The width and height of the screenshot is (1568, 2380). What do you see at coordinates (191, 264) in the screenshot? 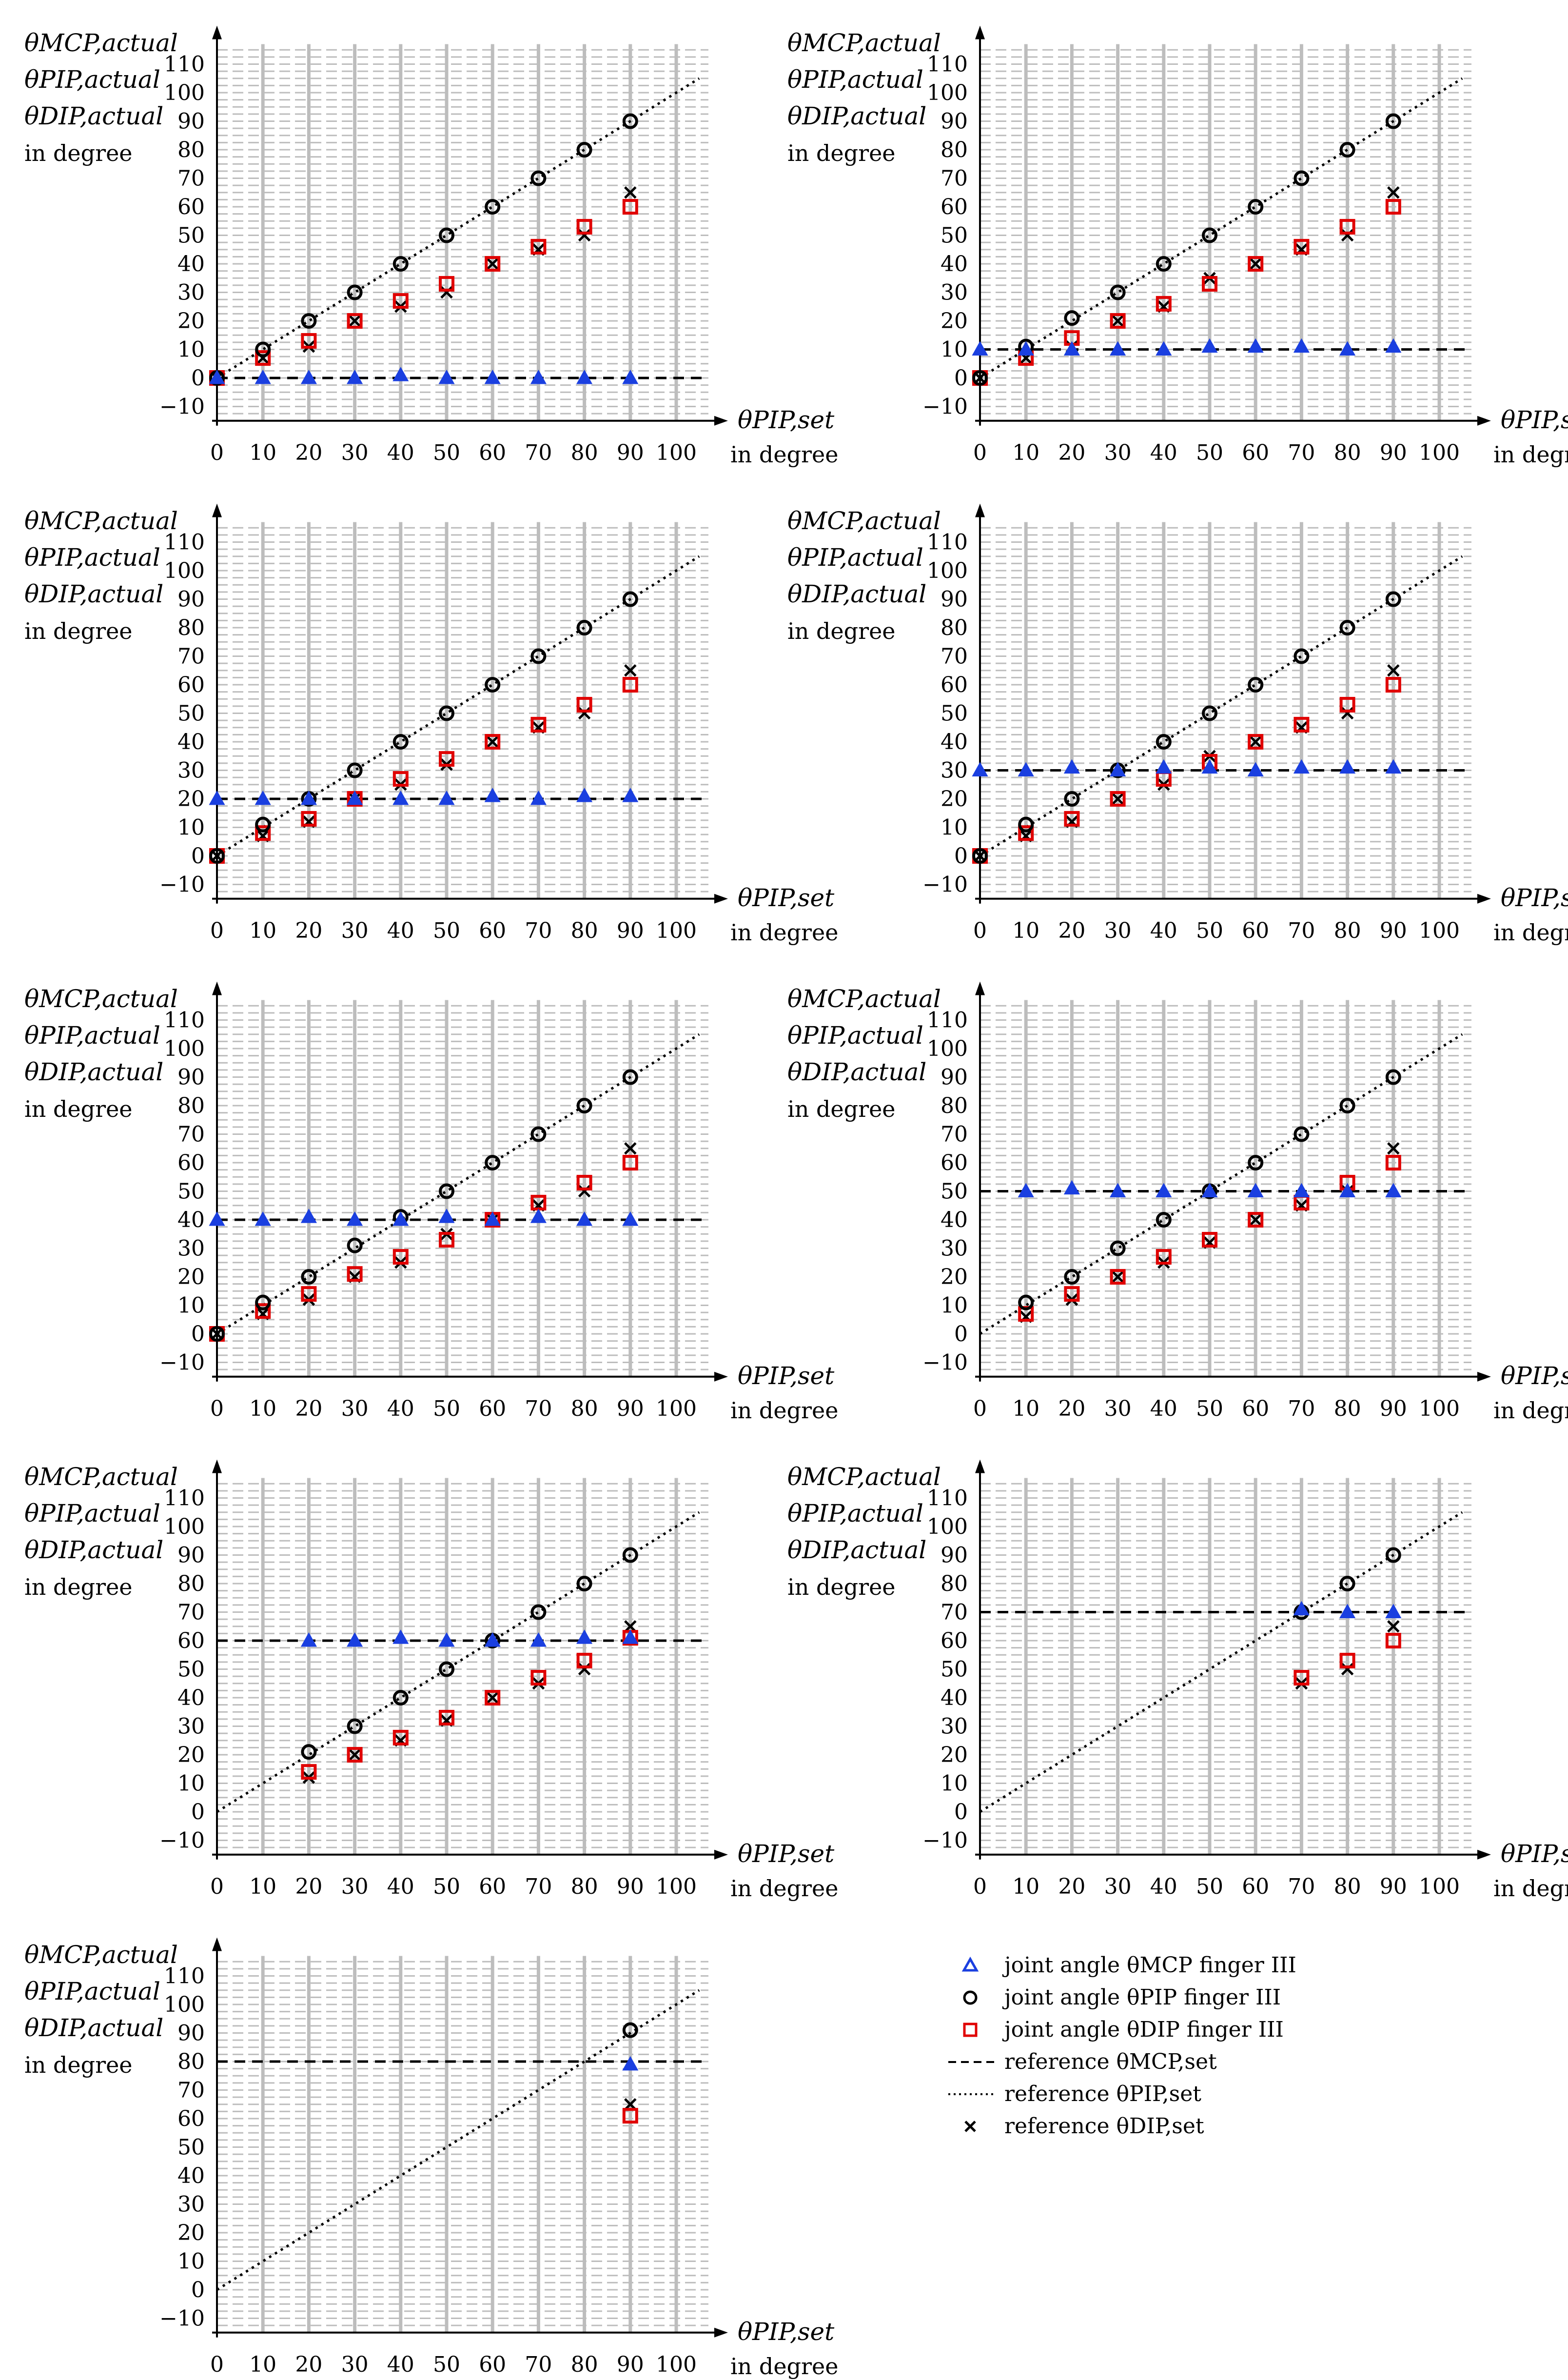
I see `y-tick-label: 40` at bounding box center [191, 264].